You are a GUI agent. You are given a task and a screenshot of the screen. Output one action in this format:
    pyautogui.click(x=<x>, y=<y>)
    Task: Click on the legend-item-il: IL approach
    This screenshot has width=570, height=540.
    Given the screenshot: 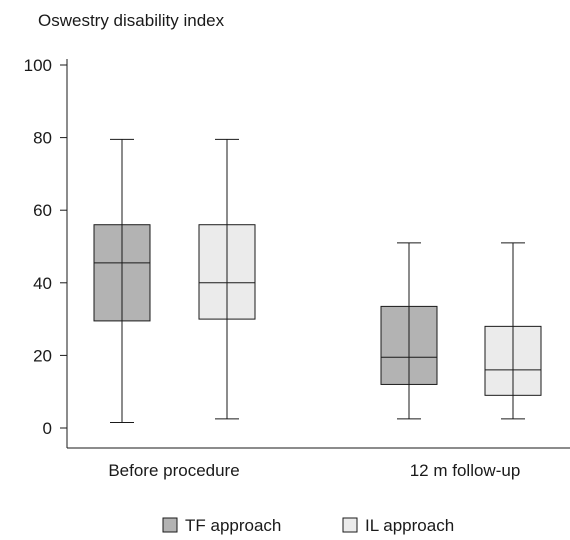 What is the action you would take?
    pyautogui.click(x=398, y=525)
    